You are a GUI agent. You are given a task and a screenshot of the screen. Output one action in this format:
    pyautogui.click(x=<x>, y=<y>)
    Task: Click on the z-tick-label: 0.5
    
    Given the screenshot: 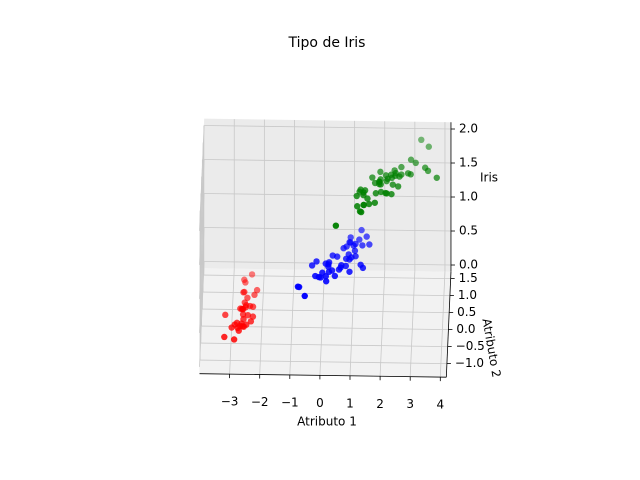 What is the action you would take?
    pyautogui.click(x=468, y=231)
    